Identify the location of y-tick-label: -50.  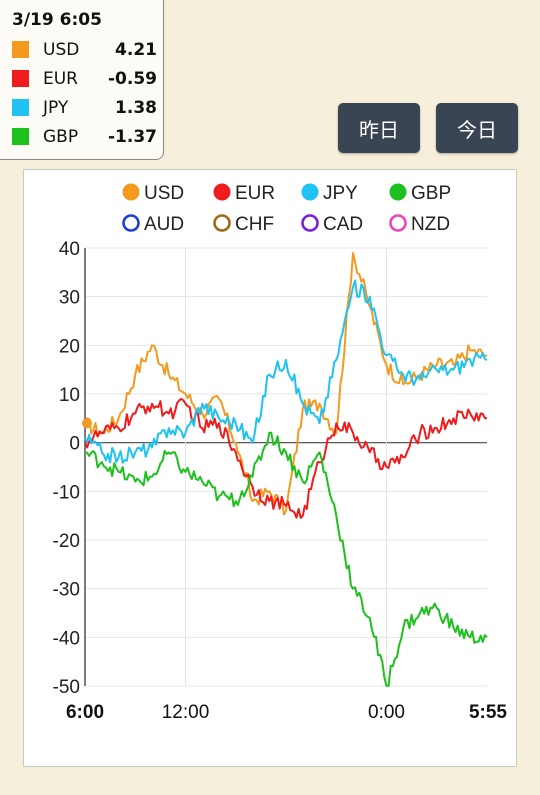
(66, 687).